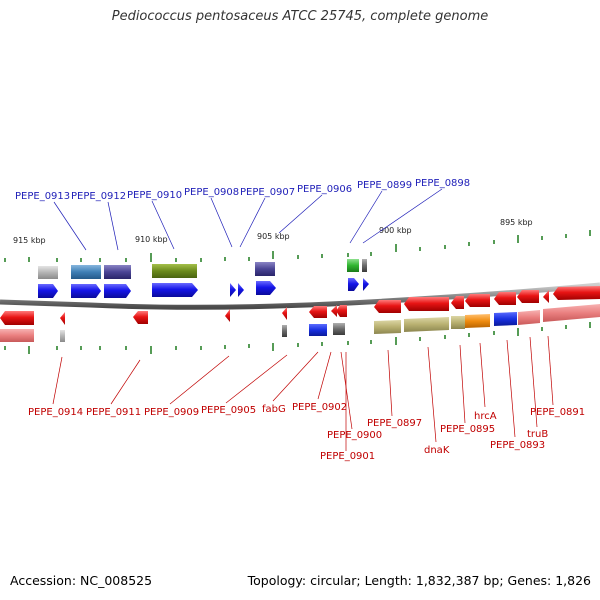 The width and height of the screenshot is (600, 600). Describe the element at coordinates (537, 434) in the screenshot. I see `gene-label: truB` at that location.